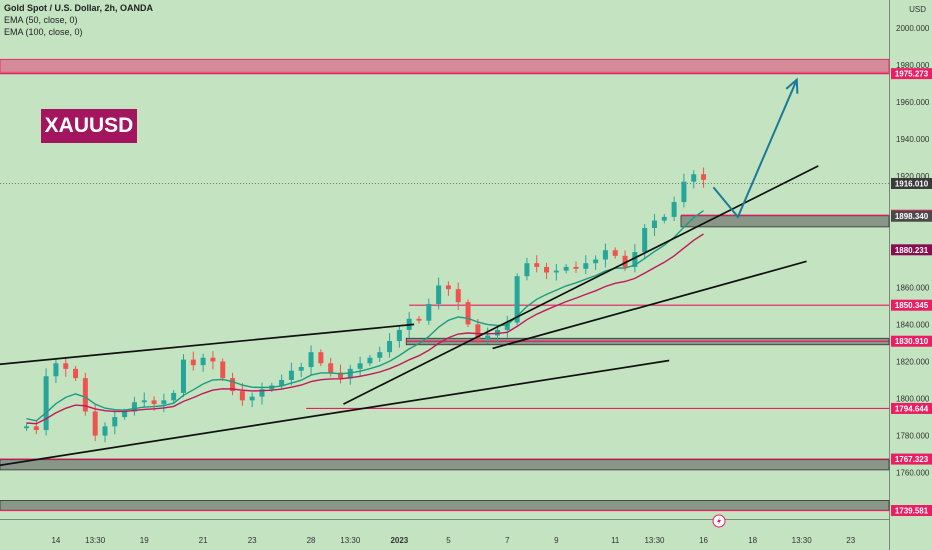 The width and height of the screenshot is (932, 550). What do you see at coordinates (913, 287) in the screenshot?
I see `y-tick-label: 1860.000` at bounding box center [913, 287].